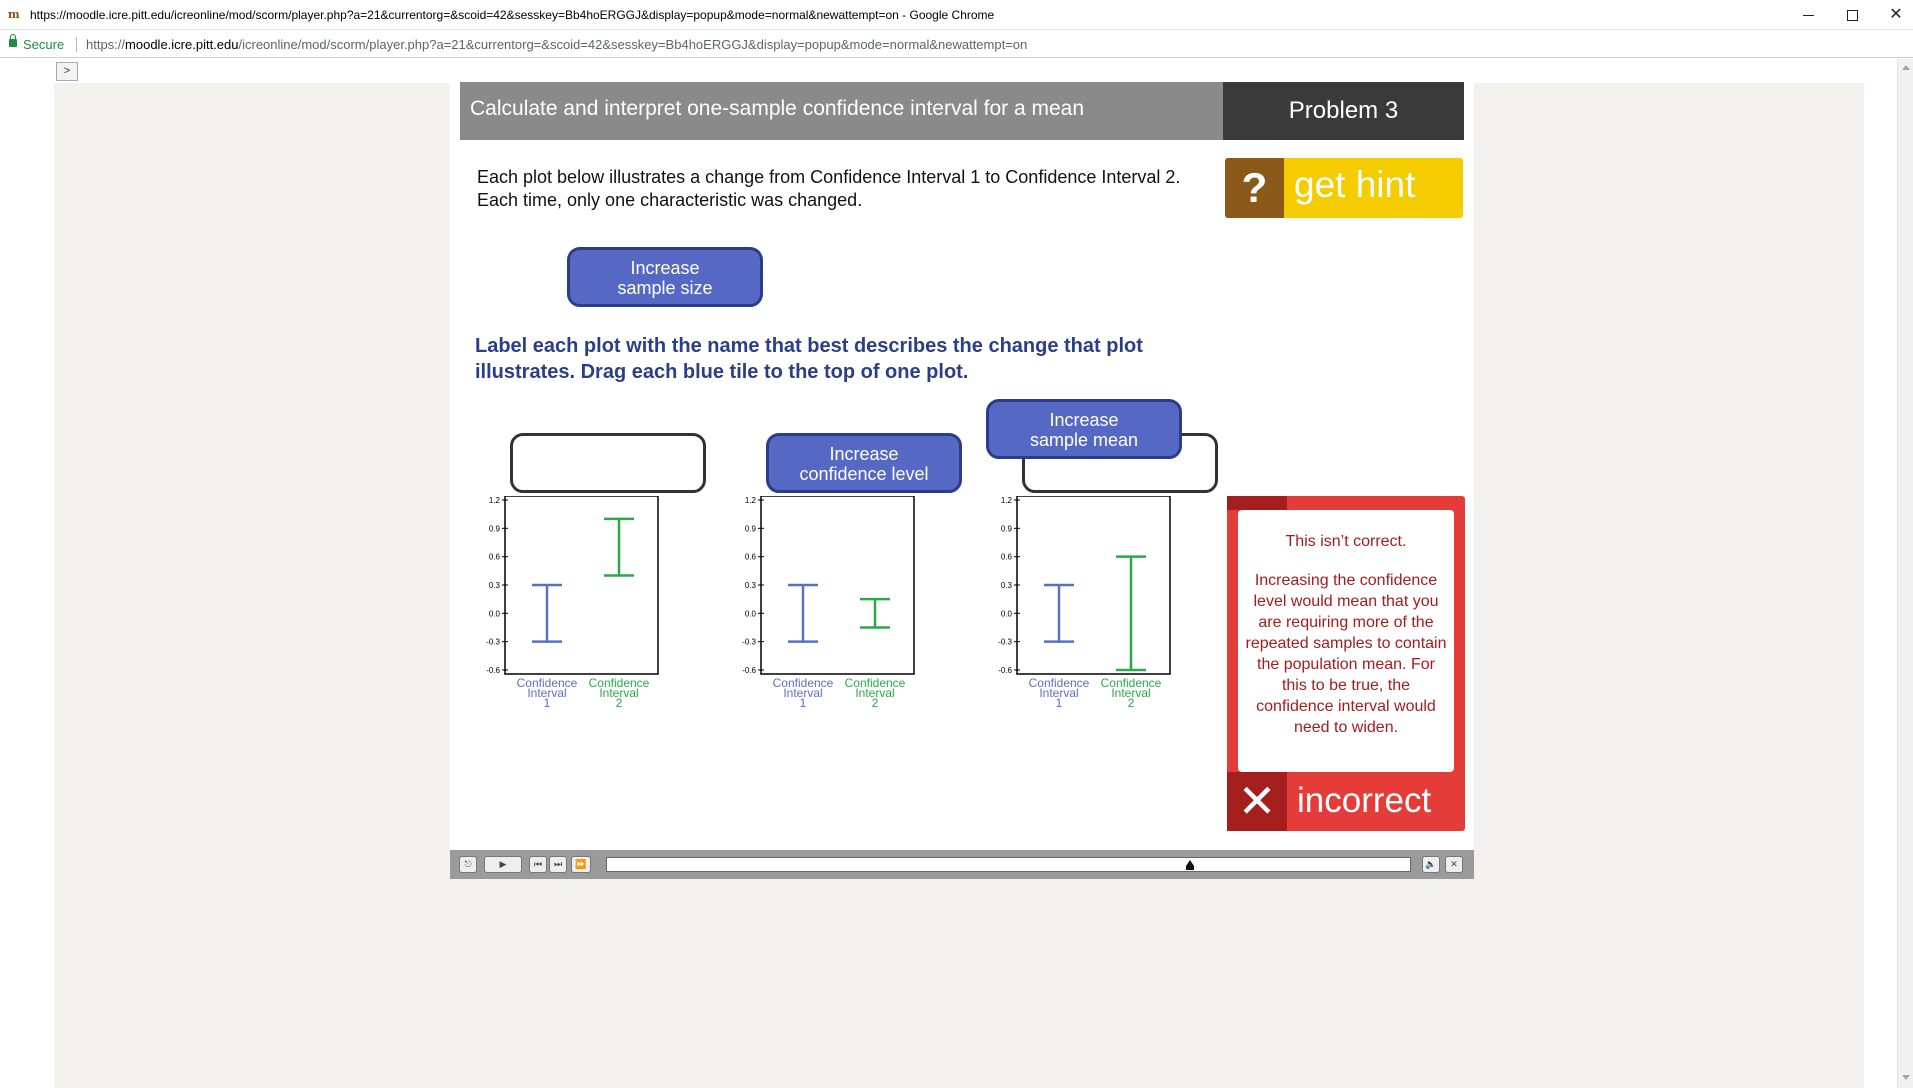 This screenshot has width=1913, height=1088. Describe the element at coordinates (1008, 864) in the screenshot. I see `playback-progress-bar` at that location.